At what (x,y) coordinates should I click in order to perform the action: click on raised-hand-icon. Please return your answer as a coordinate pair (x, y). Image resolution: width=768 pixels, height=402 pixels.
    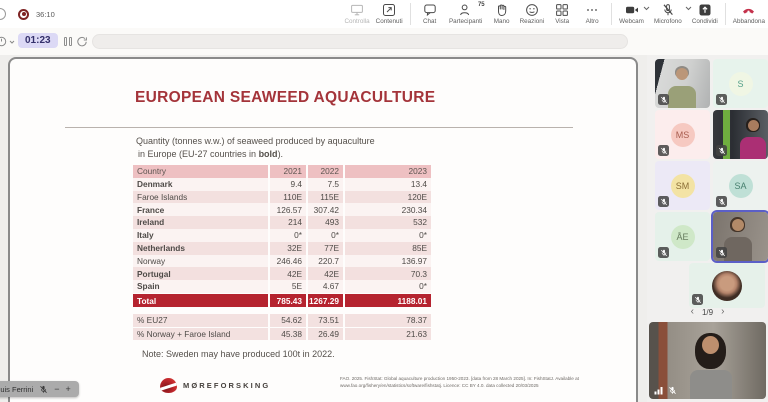
    Looking at the image, I should click on (502, 10).